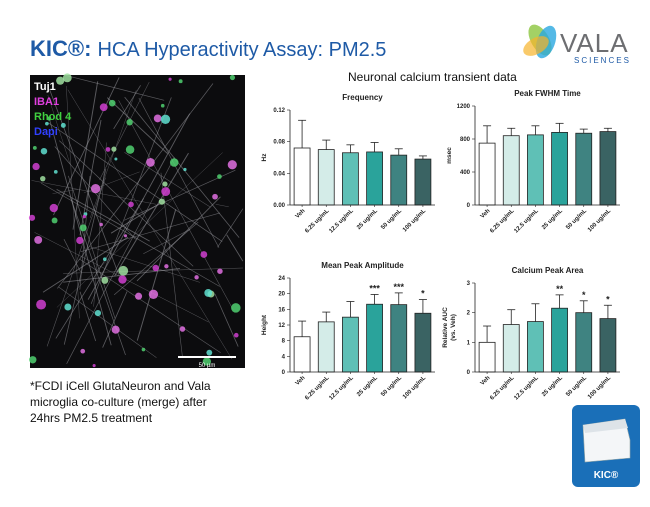  What do you see at coordinates (465, 173) in the screenshot?
I see `y-tick-label: 400` at bounding box center [465, 173].